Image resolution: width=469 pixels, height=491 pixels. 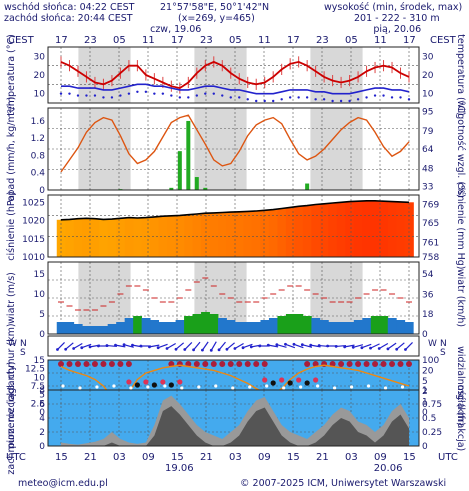 What do you see at coordinates (293, 457) in the screenshot?
I see `hour-tick-bottom: 15` at bounding box center [293, 457].